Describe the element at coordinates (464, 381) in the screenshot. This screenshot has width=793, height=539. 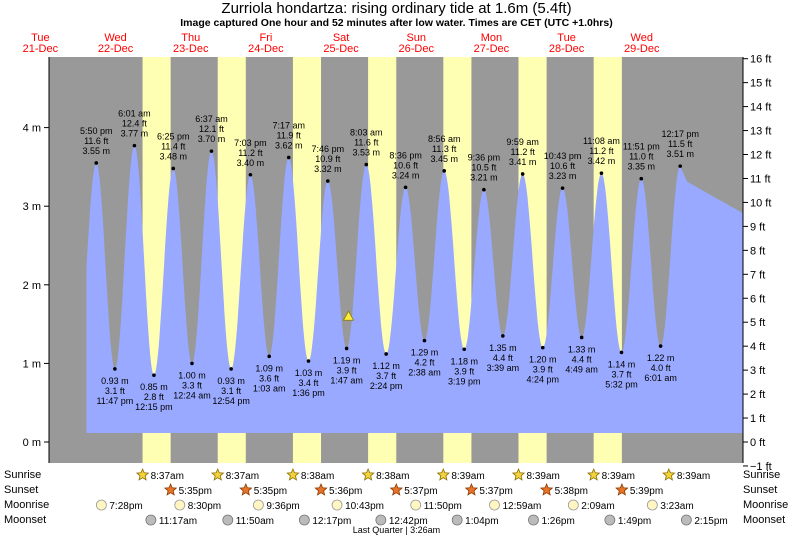
I see `tide-label-low: 3:19 pm` at that location.